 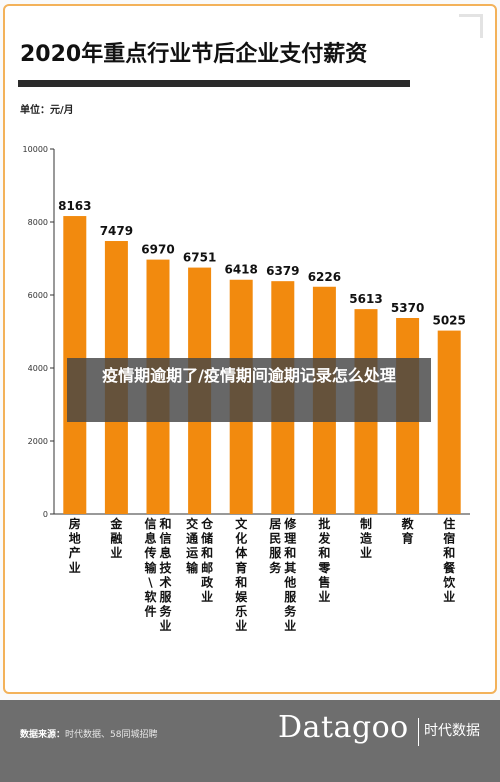 I want to click on bar, so click(x=449, y=422).